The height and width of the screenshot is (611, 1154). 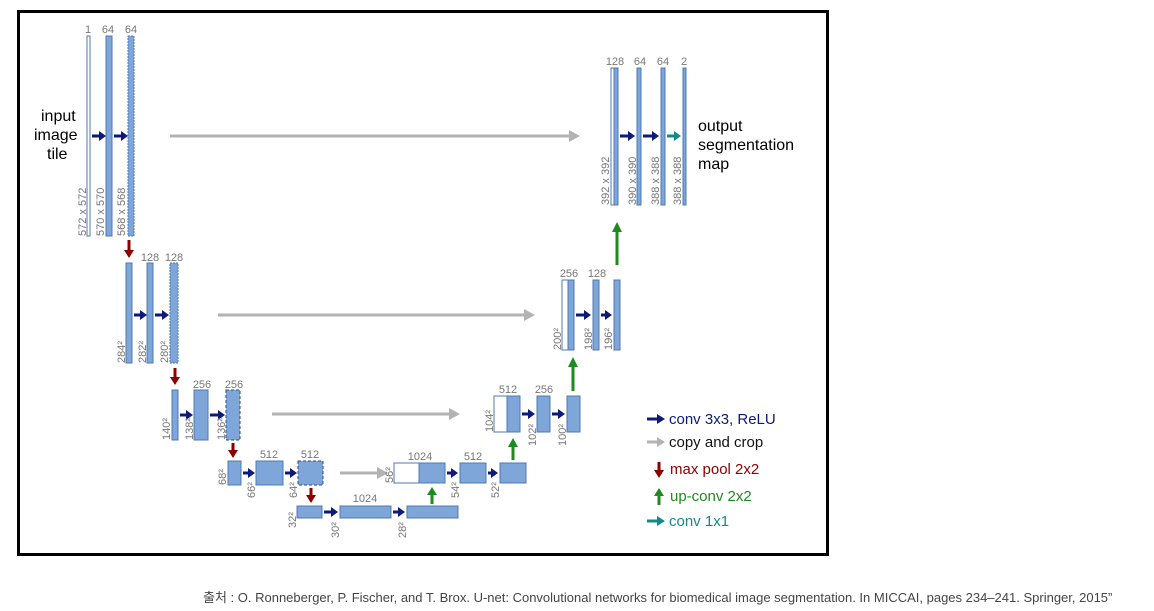 What do you see at coordinates (234, 473) in the screenshot?
I see `feature-map-l4-pool` at bounding box center [234, 473].